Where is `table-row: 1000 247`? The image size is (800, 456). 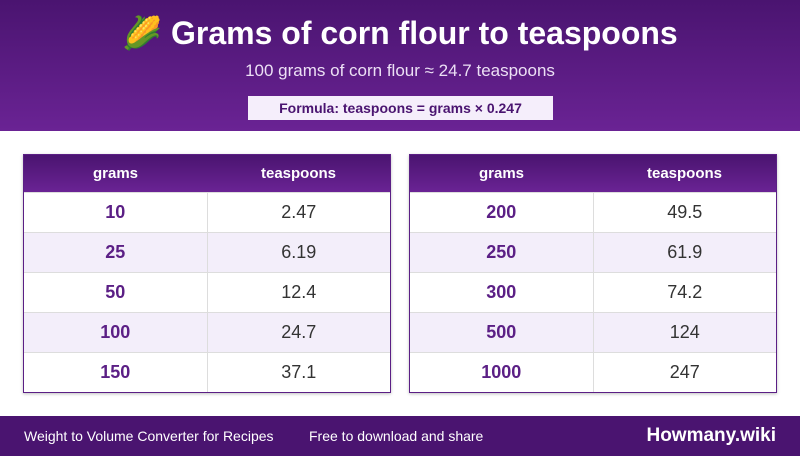
table-row: 1000 247 is located at coordinates (593, 372).